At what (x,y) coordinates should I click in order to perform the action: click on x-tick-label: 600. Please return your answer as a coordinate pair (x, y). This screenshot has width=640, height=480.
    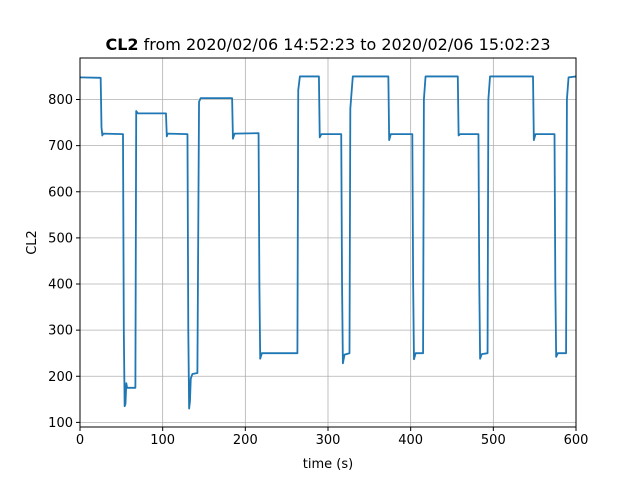
    Looking at the image, I should click on (576, 440).